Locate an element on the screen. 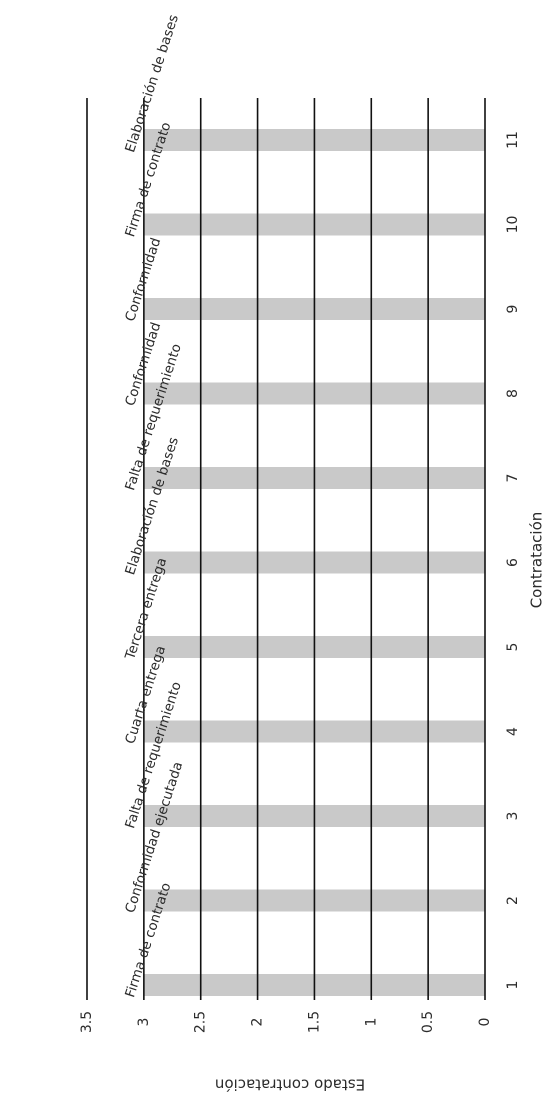  x-tick-label: 11 is located at coordinates (513, 140).